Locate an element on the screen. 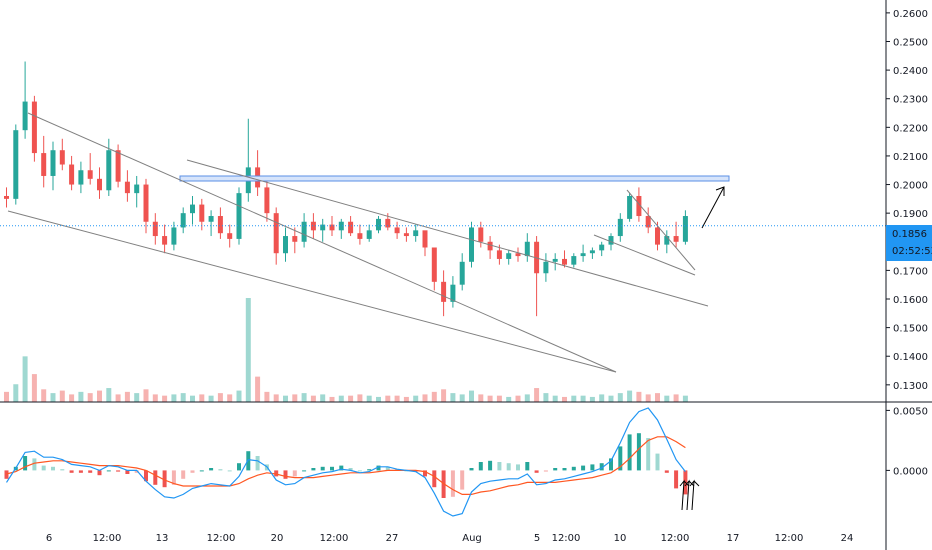 This screenshot has height=550, width=932. macd-annotations is located at coordinates (689, 495).